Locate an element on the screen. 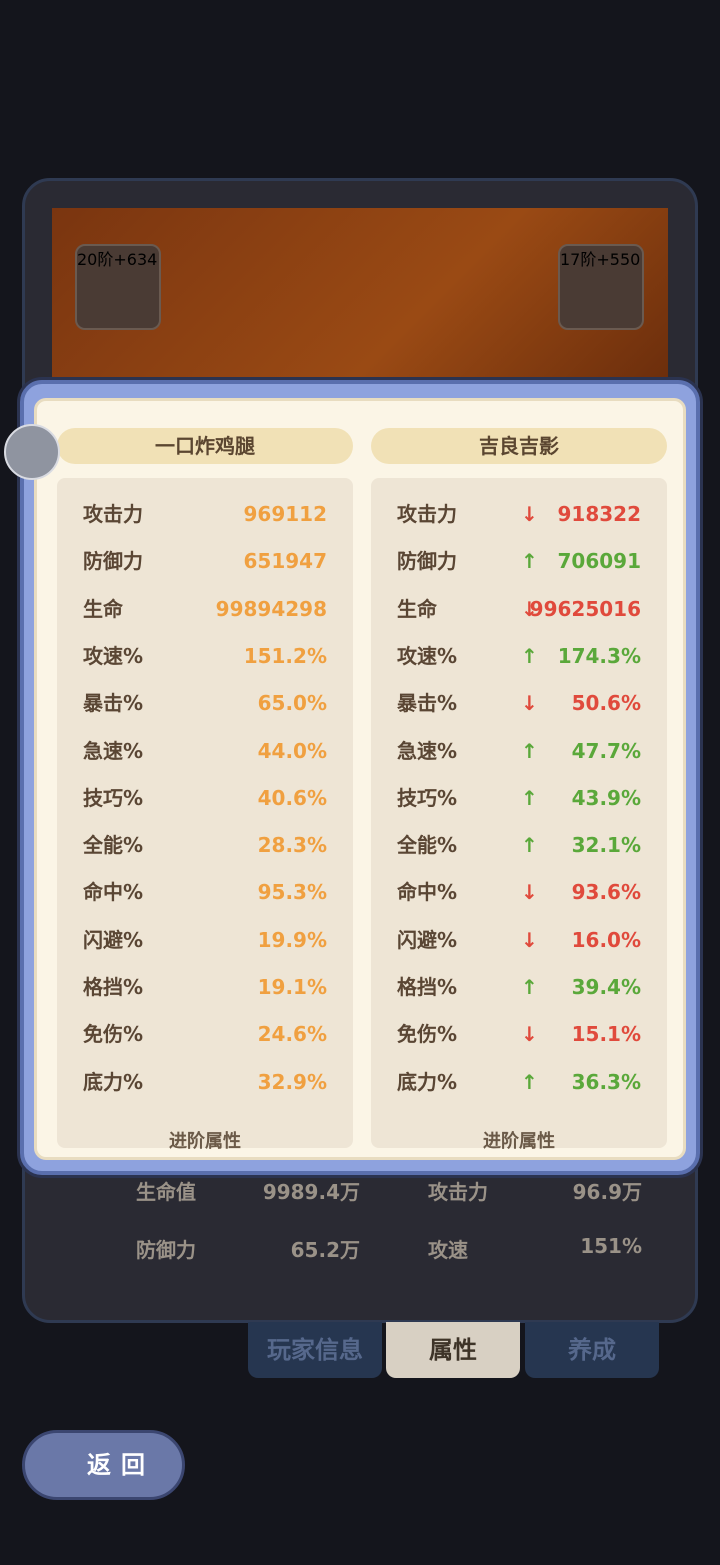 Image resolution: width=720 pixels, height=1565 pixels. stat-row: 暴击% ↓ 50.6% is located at coordinates (519, 703).